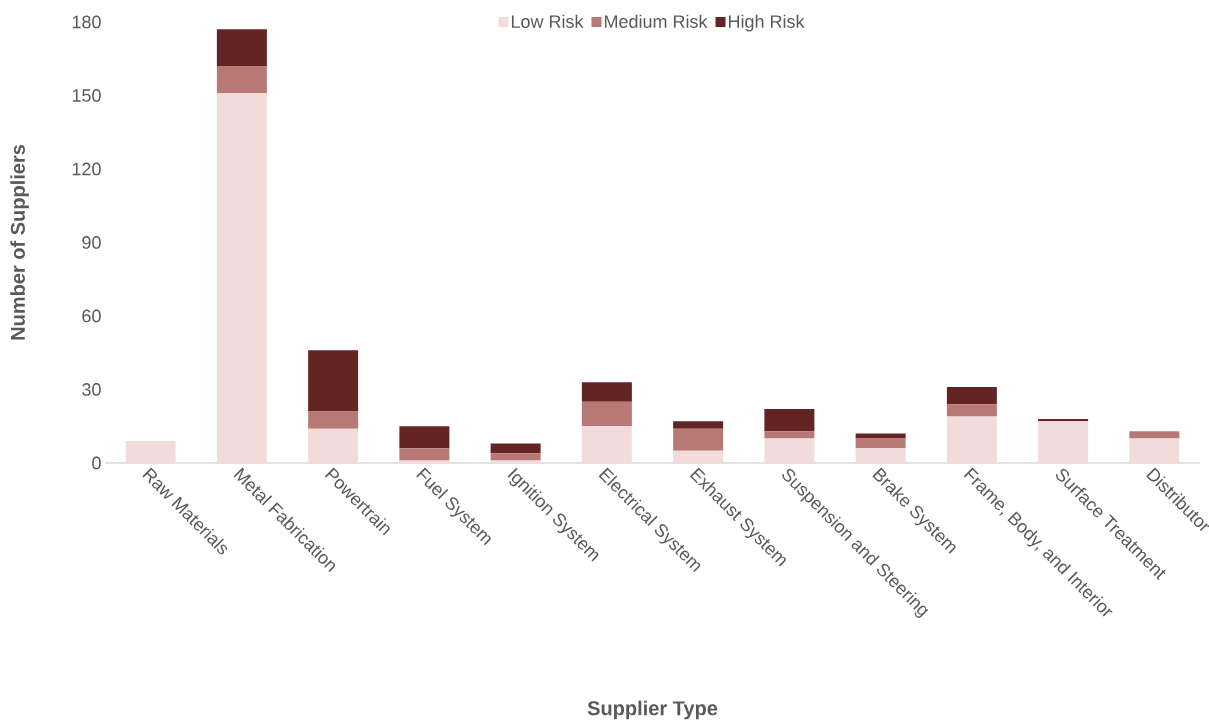  Describe the element at coordinates (19, 242) in the screenshot. I see `y-axis-title: Number of Suppliers` at that location.